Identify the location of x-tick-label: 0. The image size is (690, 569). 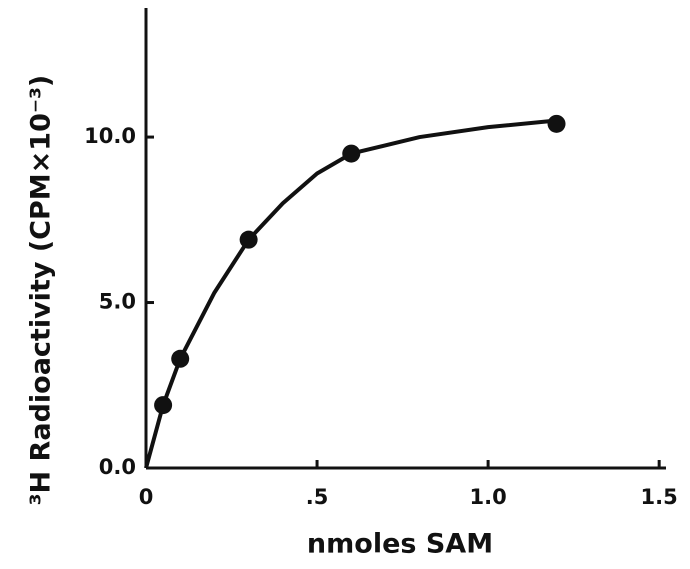
(146, 497).